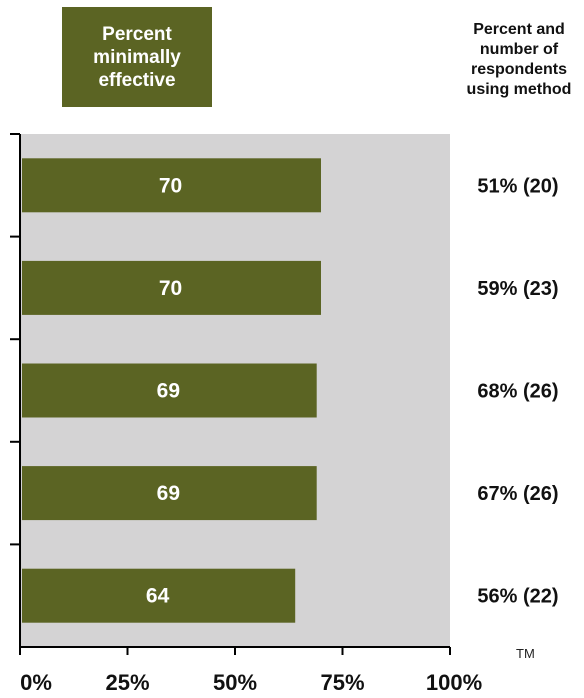 Image resolution: width=584 pixels, height=698 pixels. What do you see at coordinates (525, 653) in the screenshot?
I see `trademark-mark: TM` at bounding box center [525, 653].